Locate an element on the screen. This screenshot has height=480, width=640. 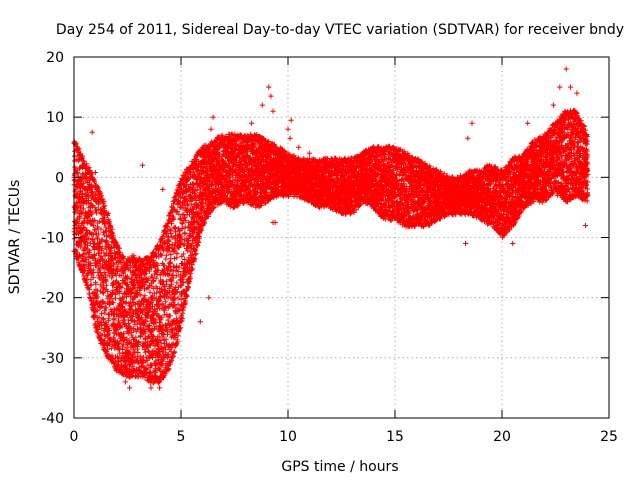
x-tick-label-2: 10 is located at coordinates (288, 437).